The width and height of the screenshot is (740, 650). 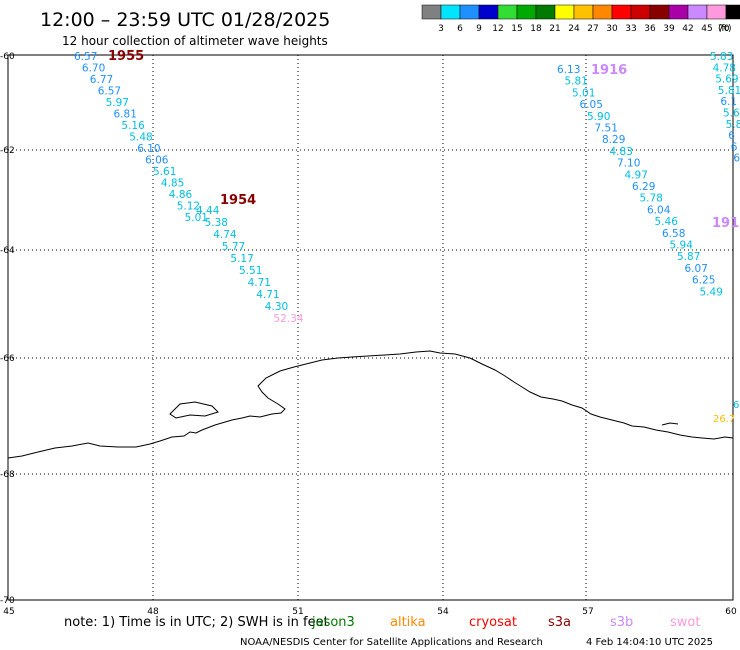 What do you see at coordinates (673, 234) in the screenshot?
I see `swh-value: 6.58` at bounding box center [673, 234].